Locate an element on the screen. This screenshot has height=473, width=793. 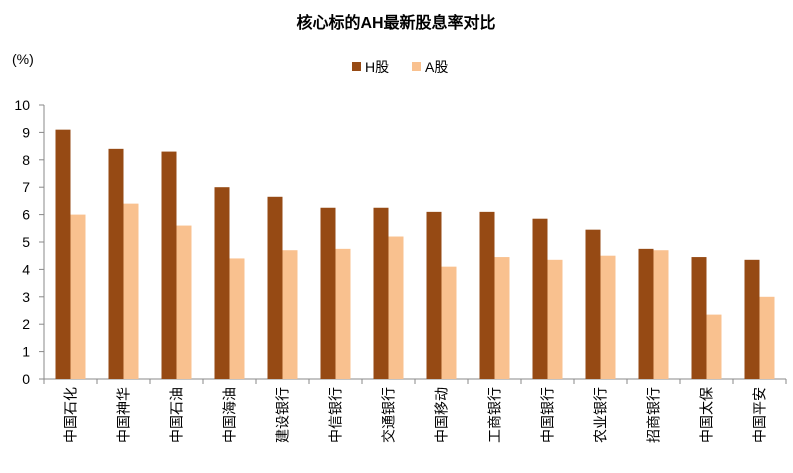
x-tick-label: 农业银行 is located at coordinates (601, 415).